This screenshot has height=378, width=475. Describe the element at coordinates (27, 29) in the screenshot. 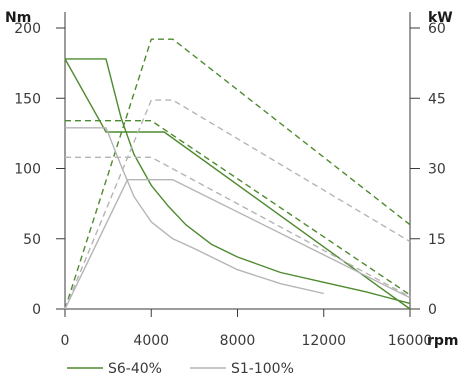

I see `left-tick-label: 200` at that location.